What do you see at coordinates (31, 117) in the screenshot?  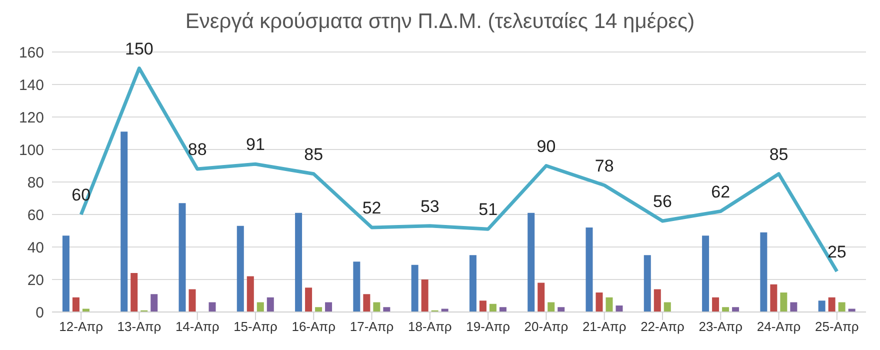 I see `y-tick-label: 120` at bounding box center [31, 117].